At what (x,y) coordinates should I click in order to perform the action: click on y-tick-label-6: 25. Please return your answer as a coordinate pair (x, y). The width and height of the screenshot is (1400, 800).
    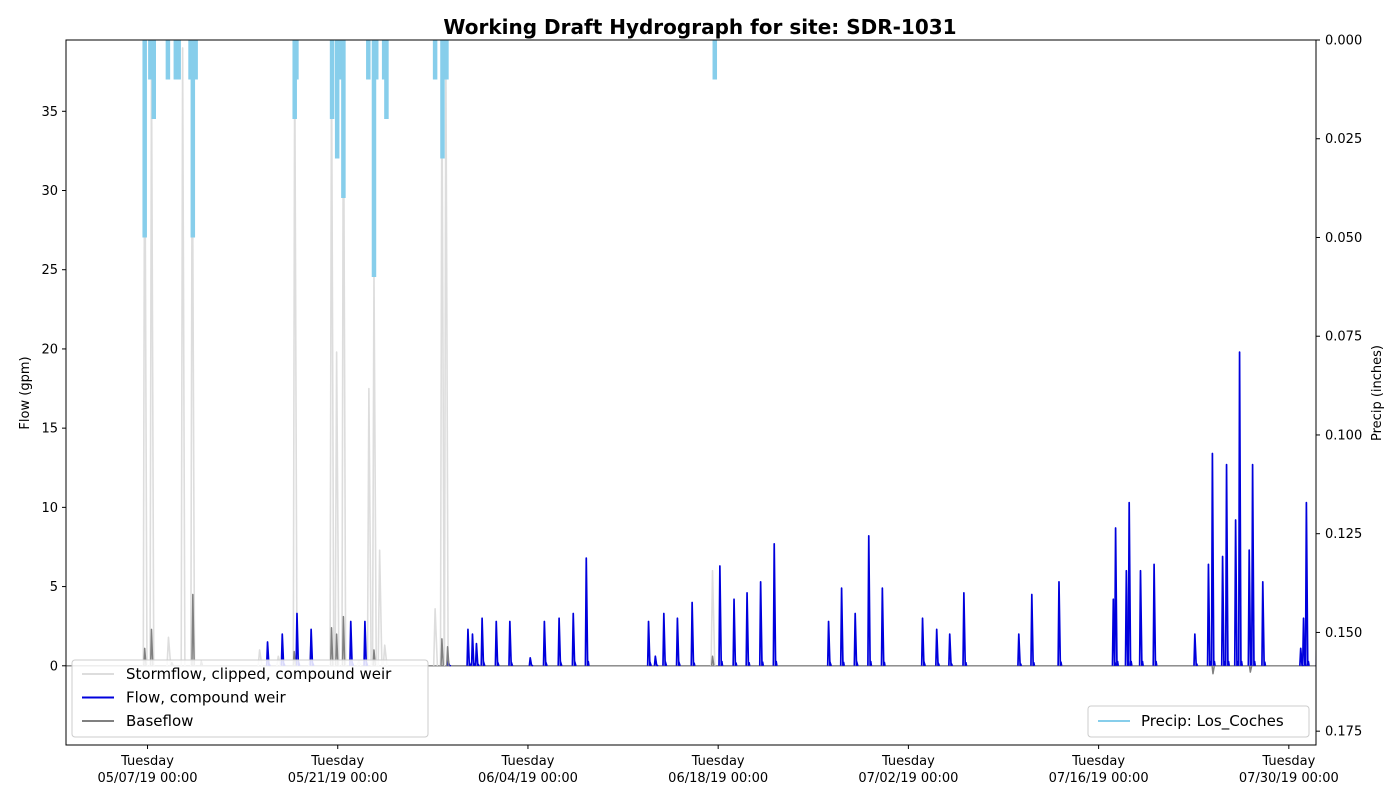
    Looking at the image, I should click on (49, 270).